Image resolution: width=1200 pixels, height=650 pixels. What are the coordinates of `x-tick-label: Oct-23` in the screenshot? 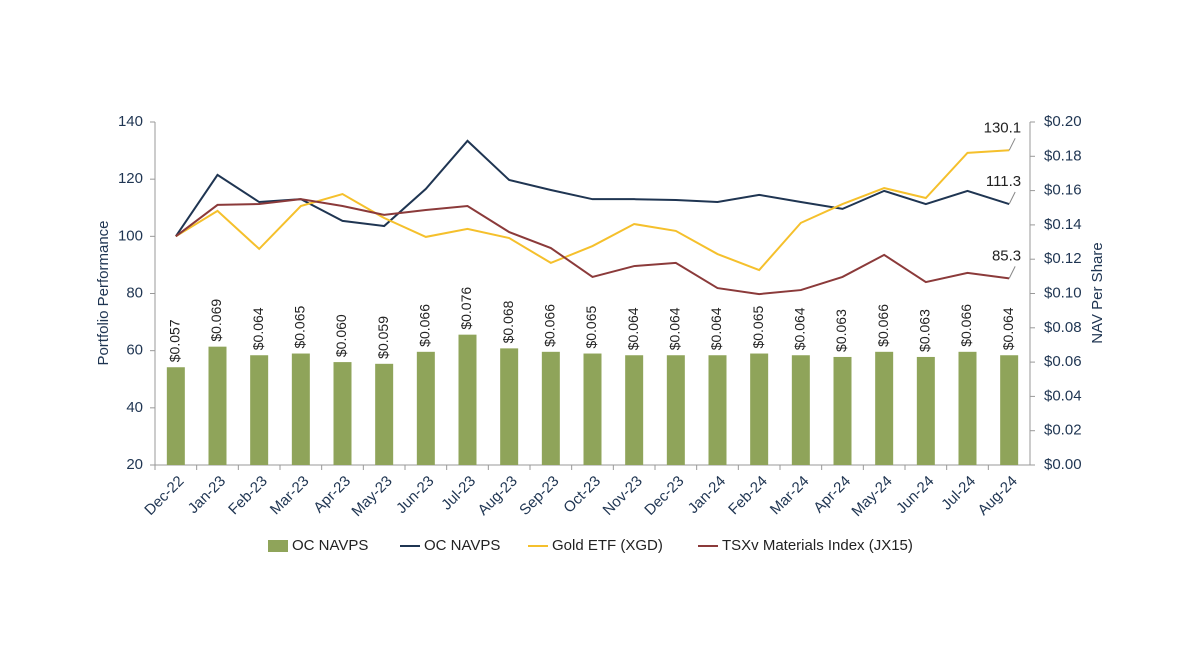 It's located at (582, 495).